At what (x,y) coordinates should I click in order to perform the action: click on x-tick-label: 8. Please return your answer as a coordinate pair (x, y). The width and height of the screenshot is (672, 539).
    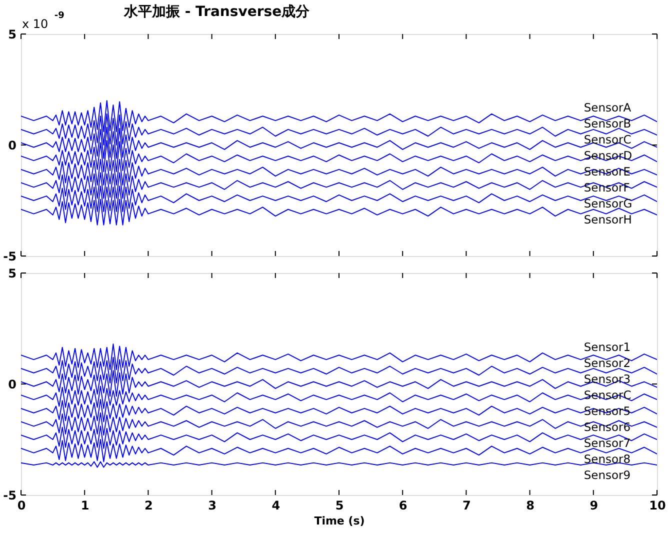
    Looking at the image, I should click on (530, 505).